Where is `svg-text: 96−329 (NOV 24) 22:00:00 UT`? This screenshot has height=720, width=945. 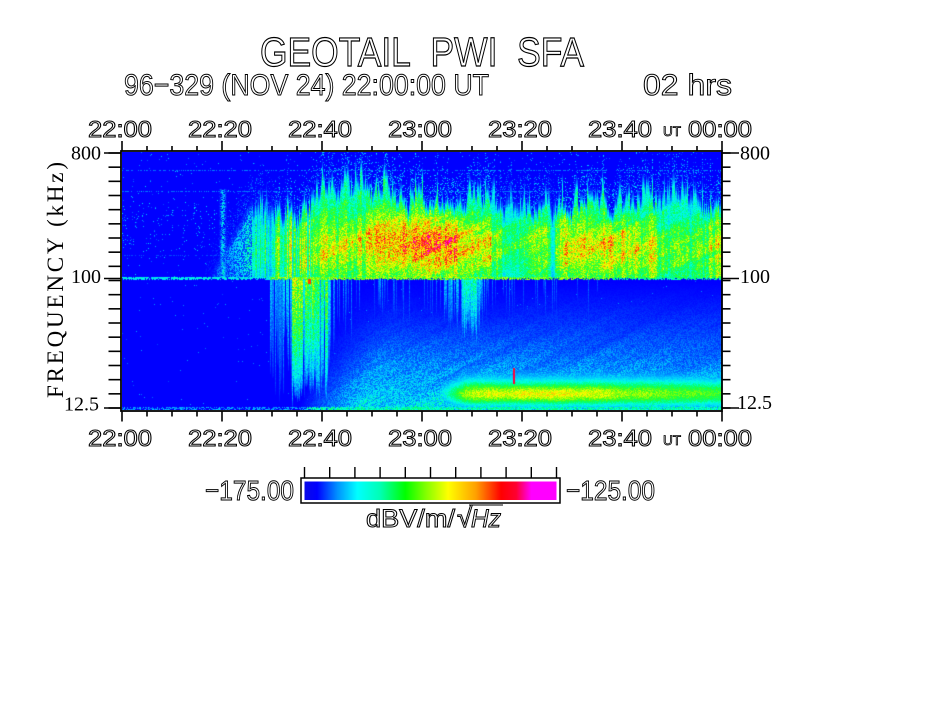 svg-text: 96−329 (NOV 24) 22:00:00 UT is located at coordinates (306, 85).